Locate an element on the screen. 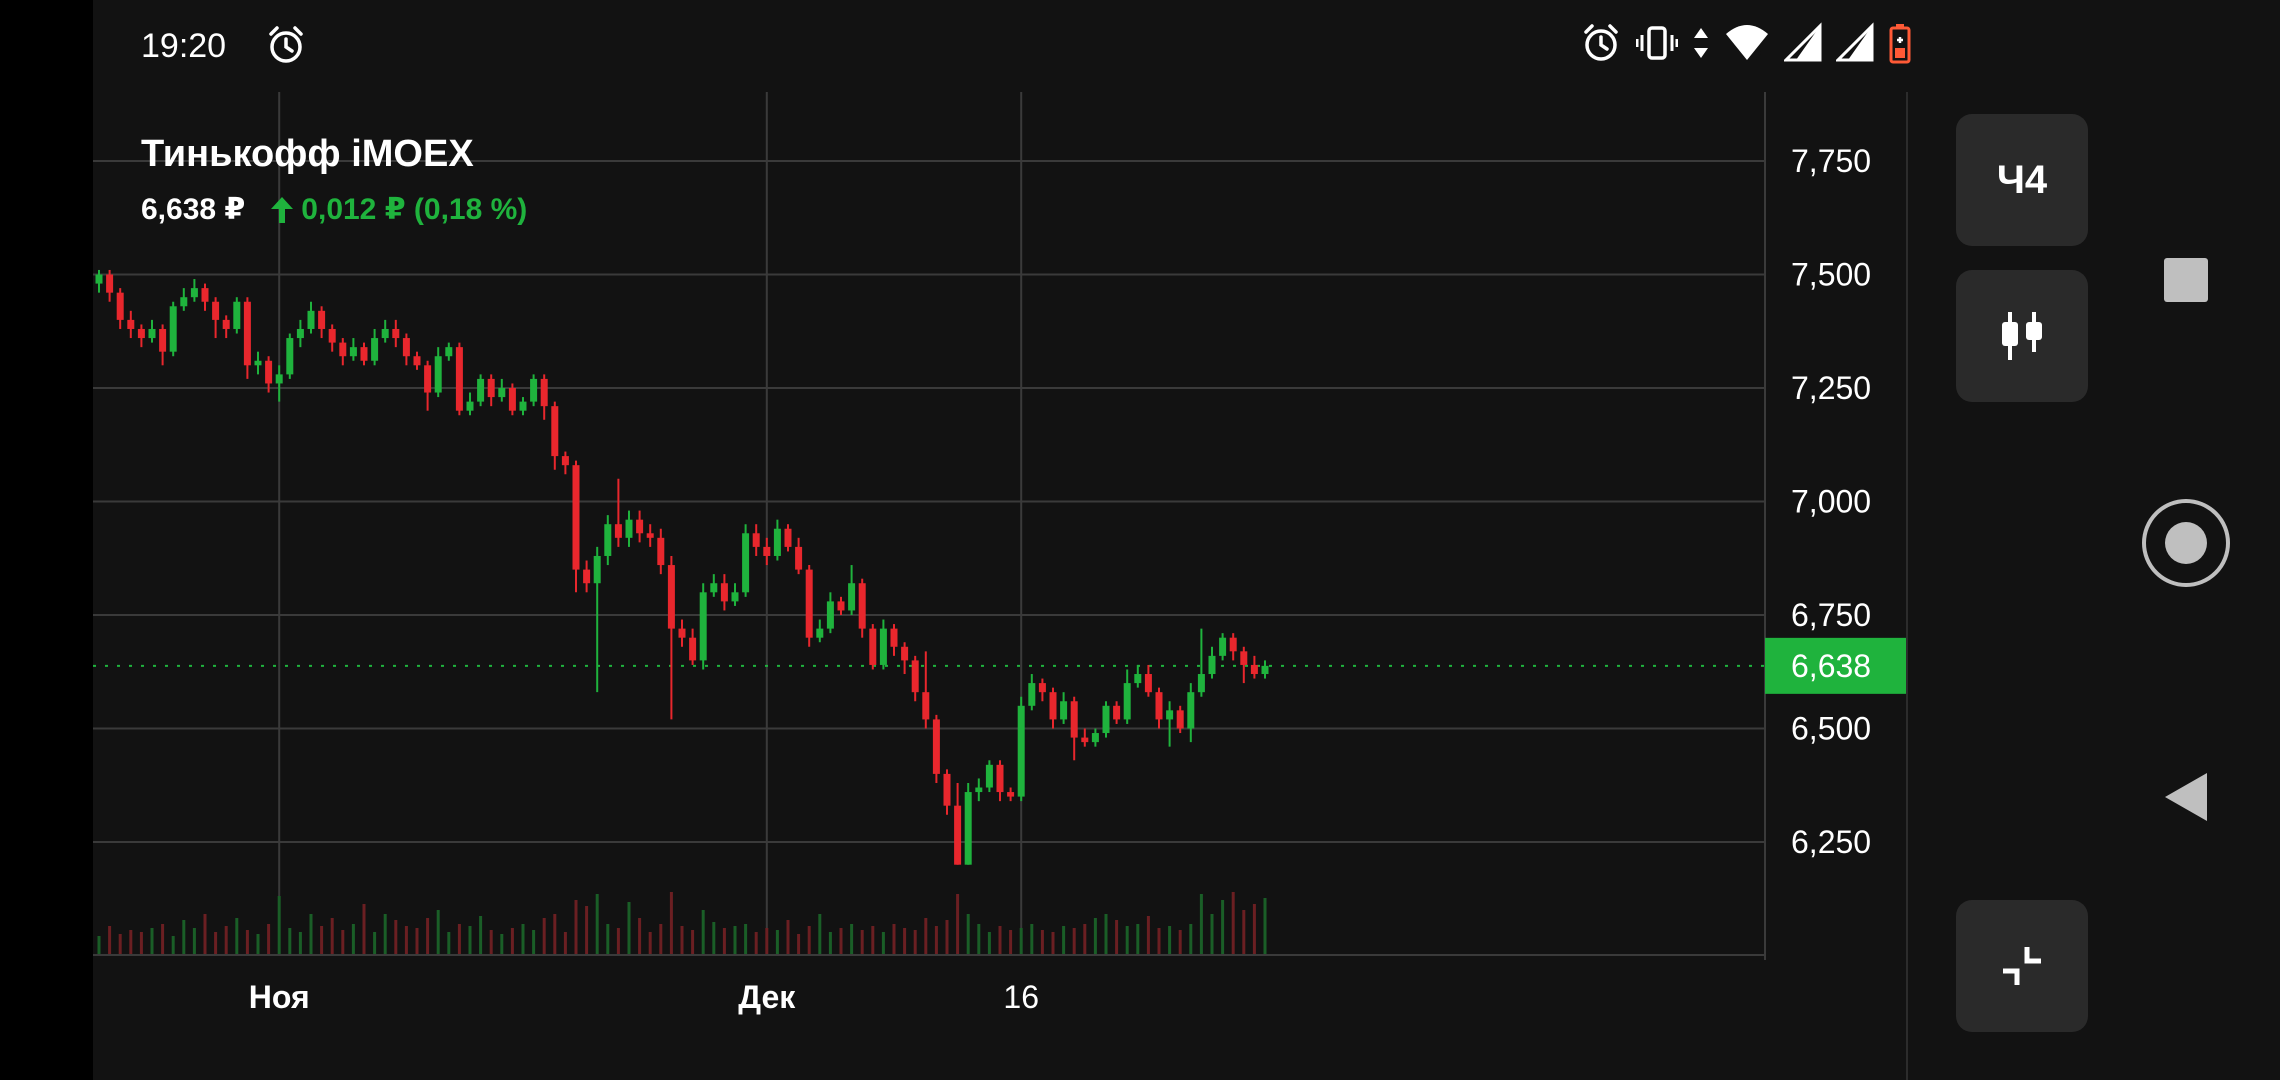 Image resolution: width=2280 pixels, height=1080 pixels. instrument-name: Тинькофф iMOEX is located at coordinates (307, 154).